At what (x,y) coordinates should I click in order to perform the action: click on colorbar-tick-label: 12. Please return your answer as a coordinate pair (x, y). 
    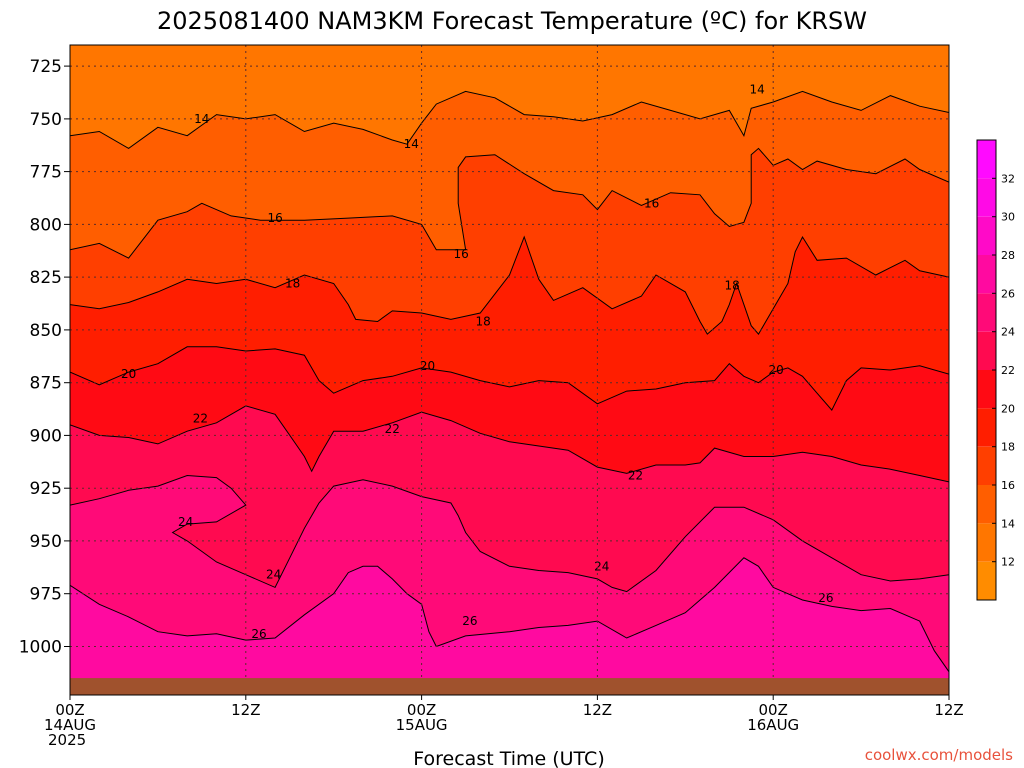
    Looking at the image, I should click on (1008, 562).